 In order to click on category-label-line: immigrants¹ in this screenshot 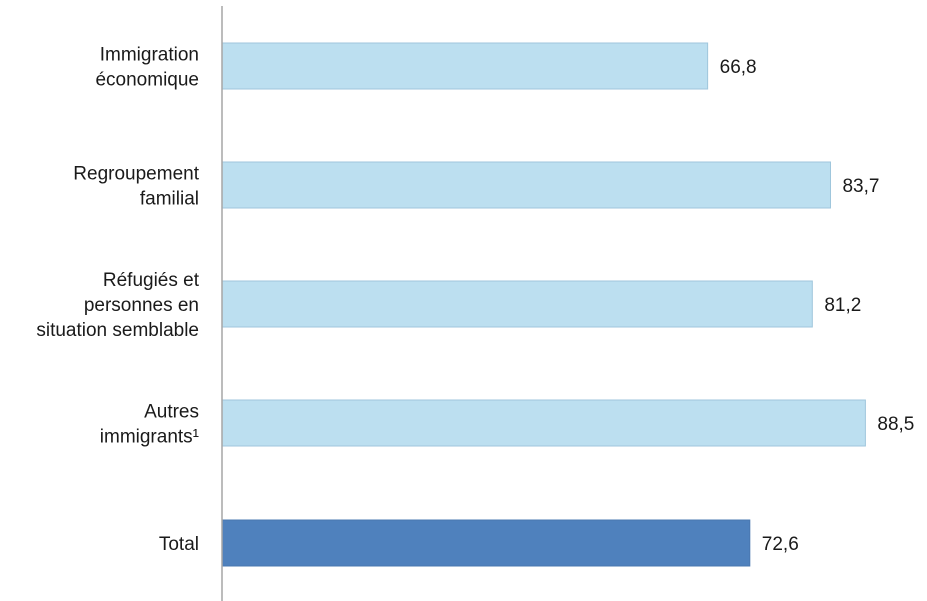, I will do `click(149, 437)`.